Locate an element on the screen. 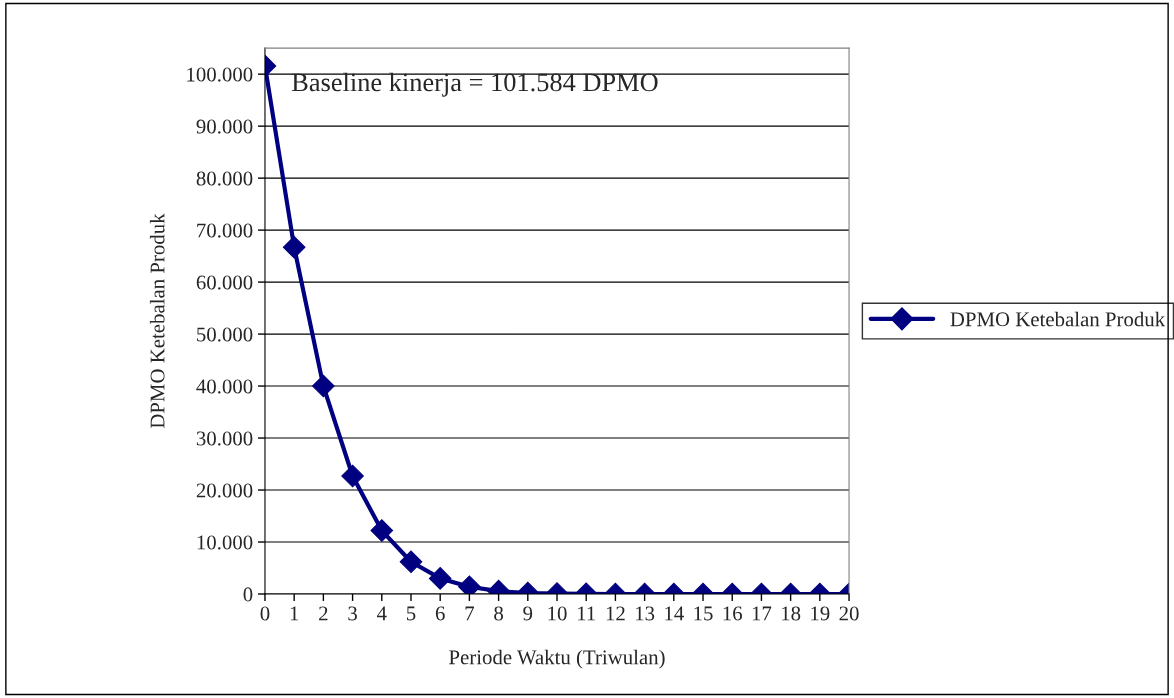  y-tick-label: 20.000 is located at coordinates (224, 490).